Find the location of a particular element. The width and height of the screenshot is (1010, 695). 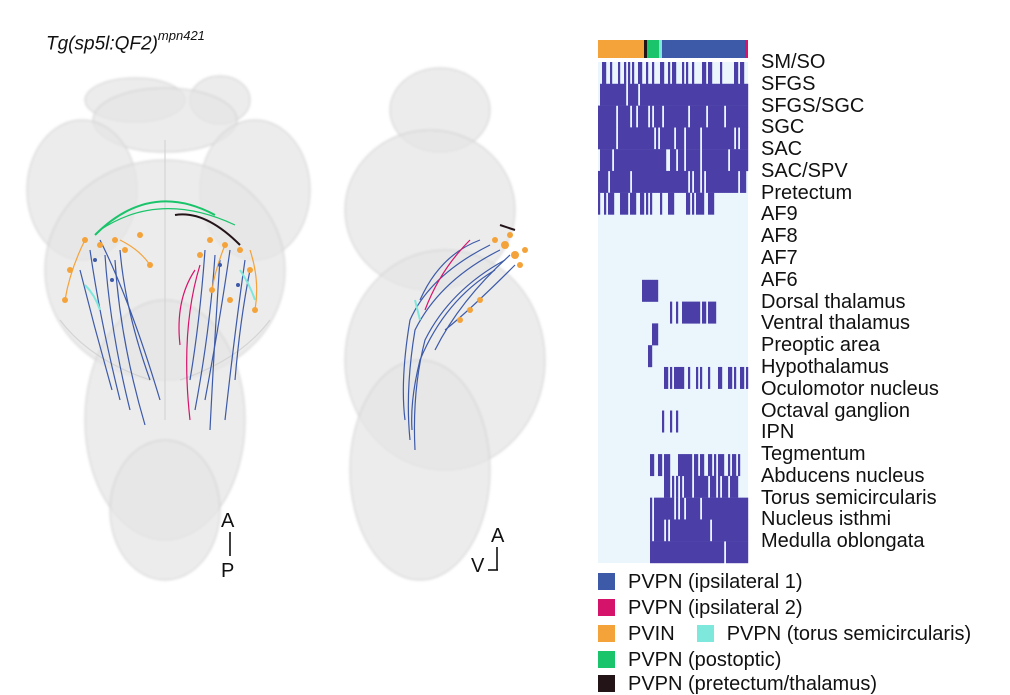

legend-swatch-pretectum is located at coordinates (606, 683).